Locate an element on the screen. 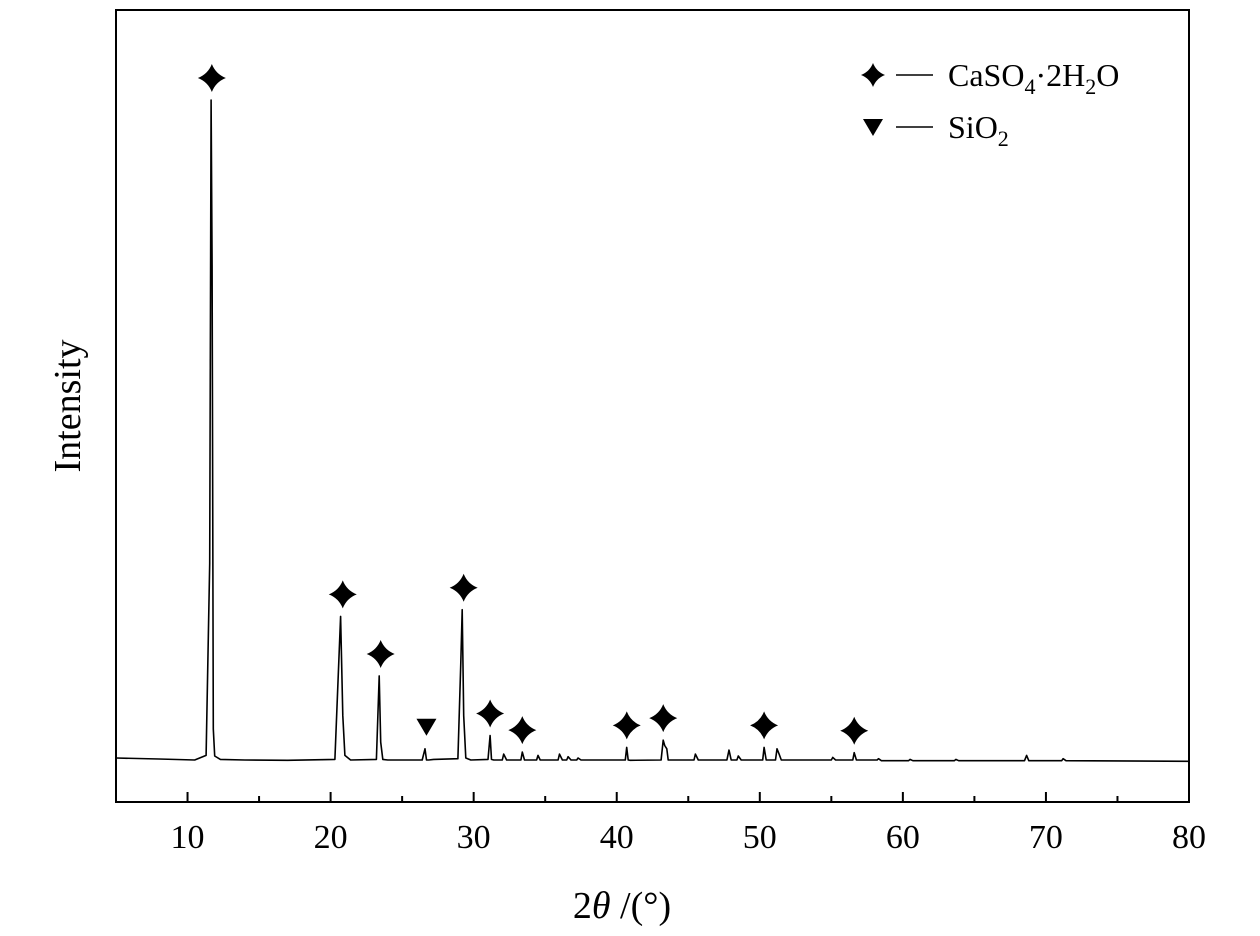 The height and width of the screenshot is (936, 1260). legend-label-quartz: SiO2 is located at coordinates (978, 130).